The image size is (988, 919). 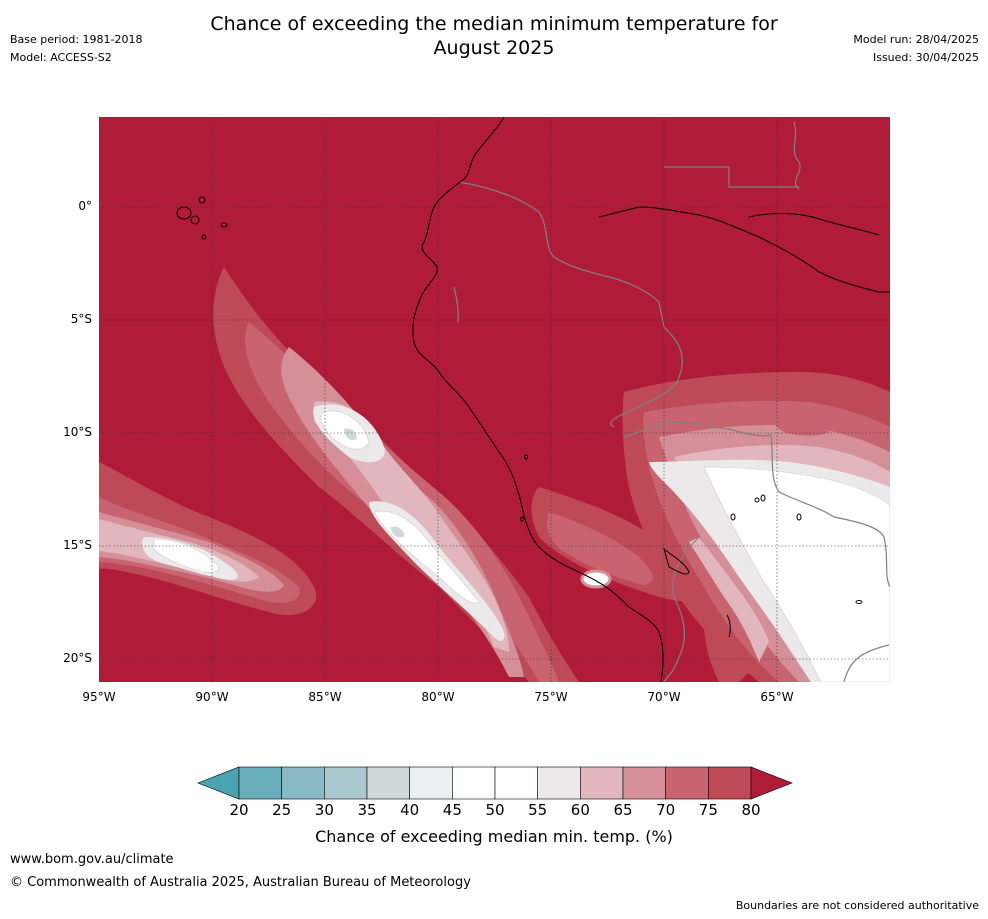 What do you see at coordinates (777, 697) in the screenshot?
I see `lon-label-65w: 65°W` at bounding box center [777, 697].